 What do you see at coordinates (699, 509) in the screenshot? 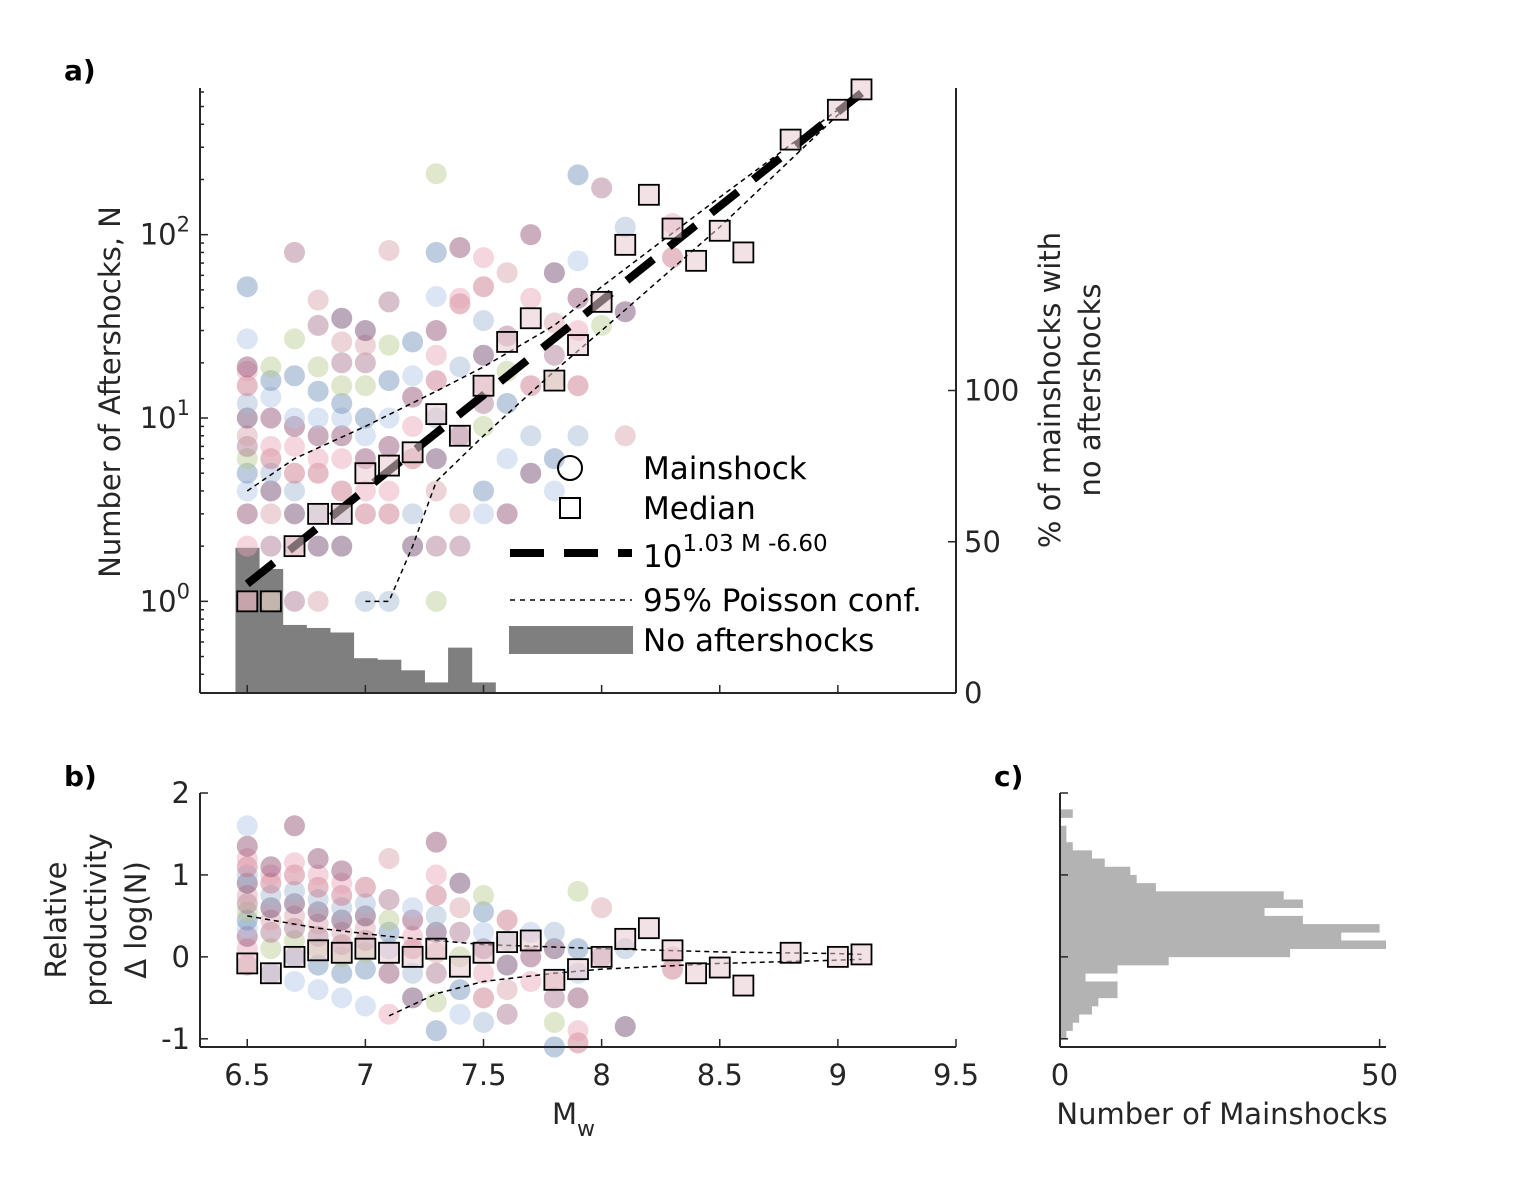
I see `legend-entry-median: Median` at bounding box center [699, 509].